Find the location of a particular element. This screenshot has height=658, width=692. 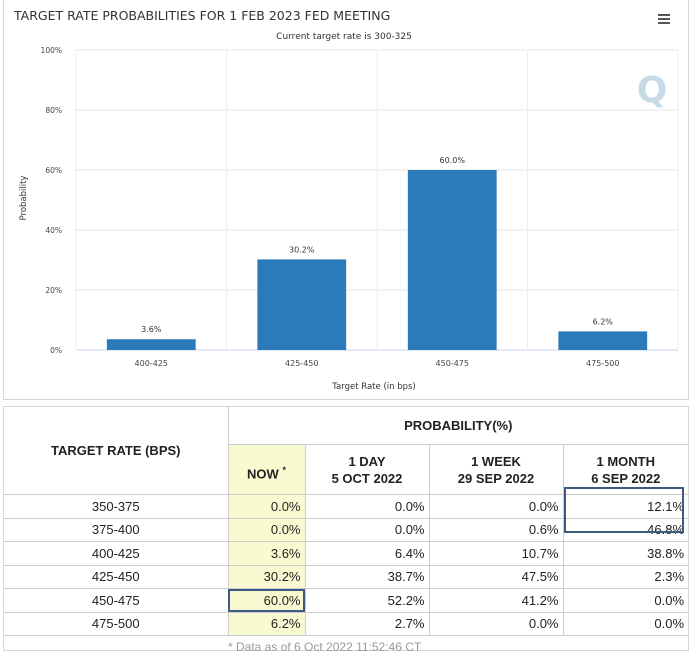

week-value: 41.2% is located at coordinates (496, 601).